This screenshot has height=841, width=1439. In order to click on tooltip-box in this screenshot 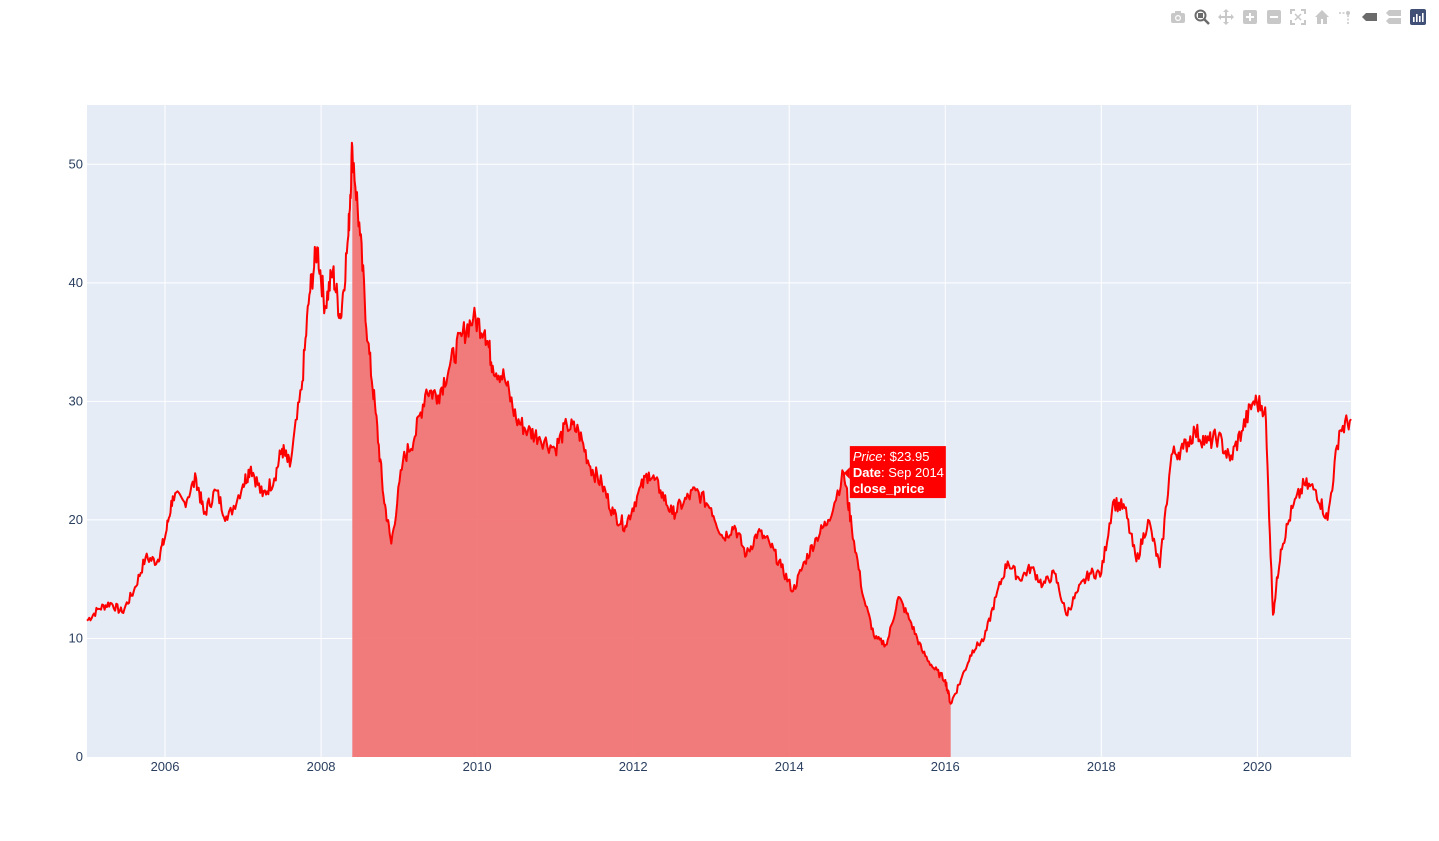, I will do `click(897, 472)`.